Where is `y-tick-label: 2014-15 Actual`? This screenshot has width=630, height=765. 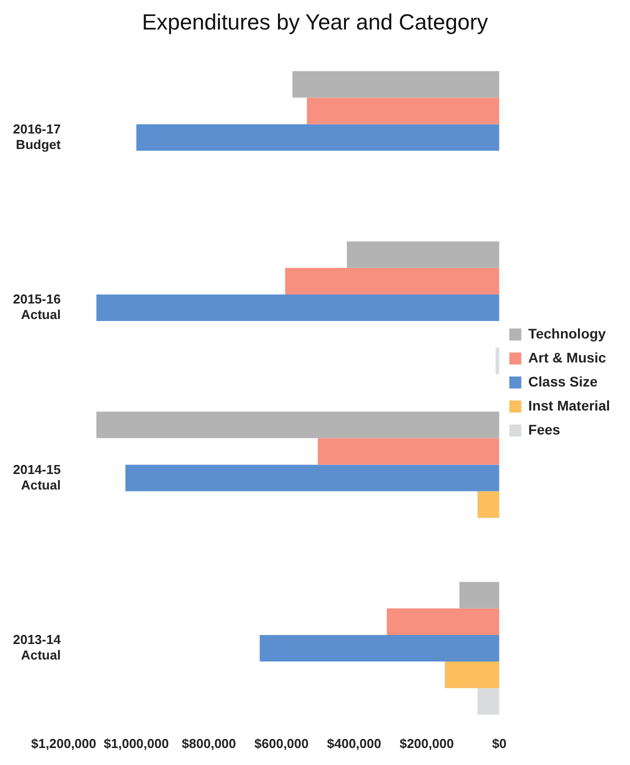 y-tick-label: 2014-15 Actual is located at coordinates (36, 477).